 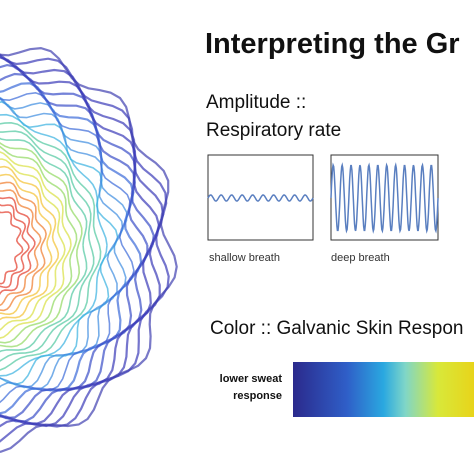 I want to click on scale-label: lower sweat, so click(x=250, y=379).